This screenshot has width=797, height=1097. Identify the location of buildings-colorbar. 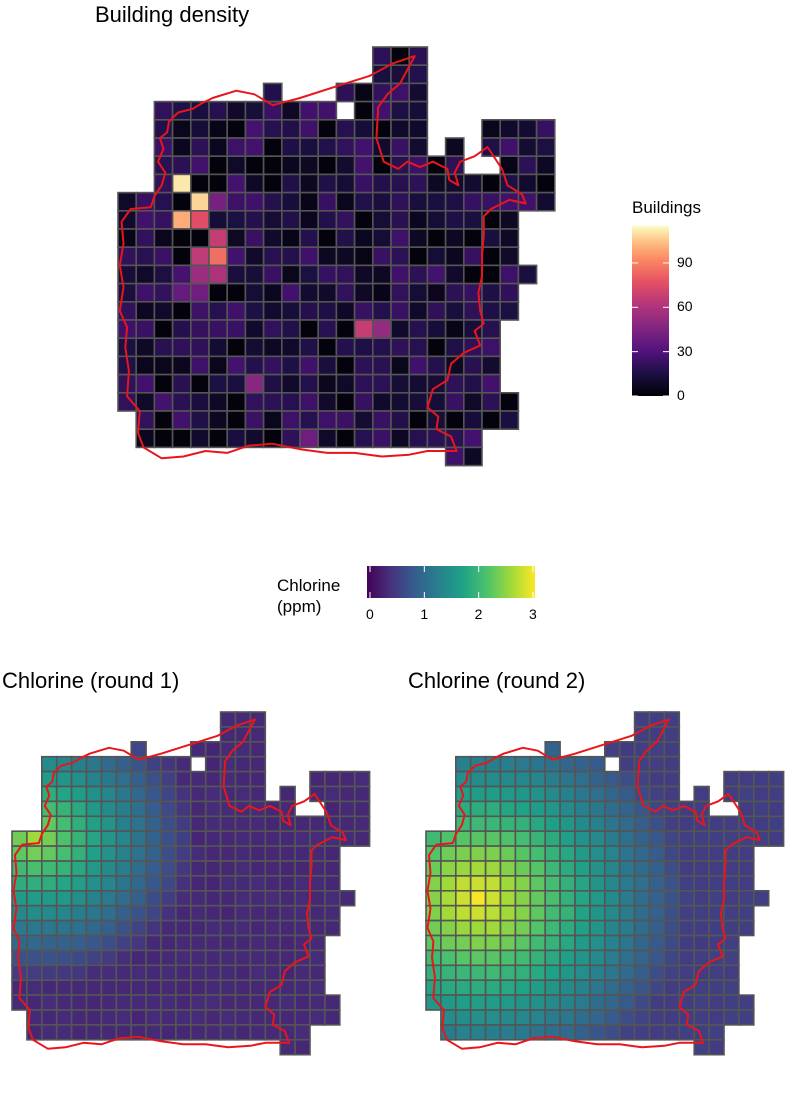
(650, 311).